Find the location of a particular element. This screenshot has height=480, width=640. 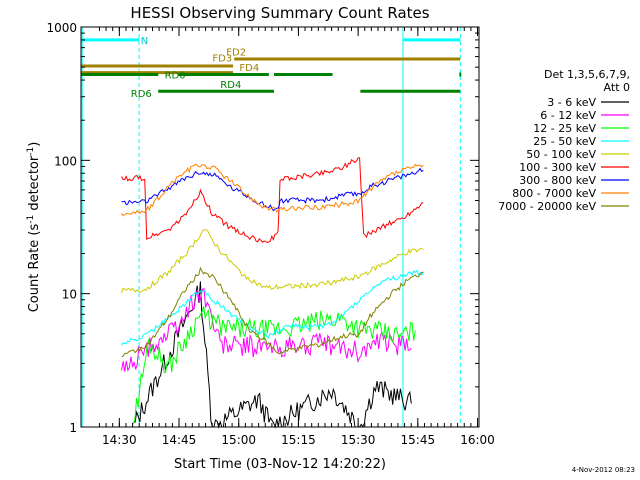

chart-title: HESSI Observing Summary Count Rates is located at coordinates (279, 13).